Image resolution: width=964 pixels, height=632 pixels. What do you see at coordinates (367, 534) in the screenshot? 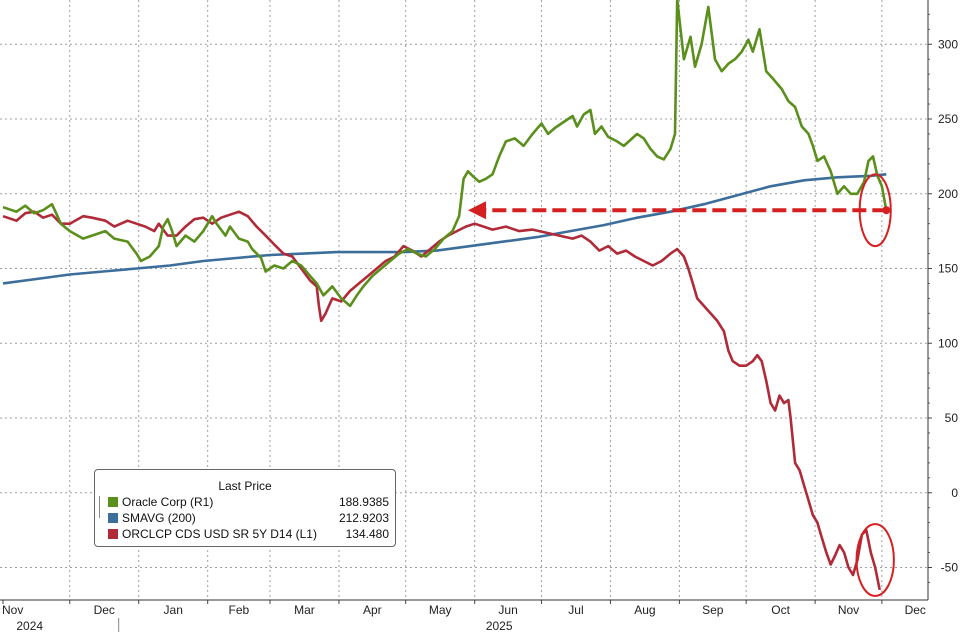
I see `legend-value: 134.480` at bounding box center [367, 534].